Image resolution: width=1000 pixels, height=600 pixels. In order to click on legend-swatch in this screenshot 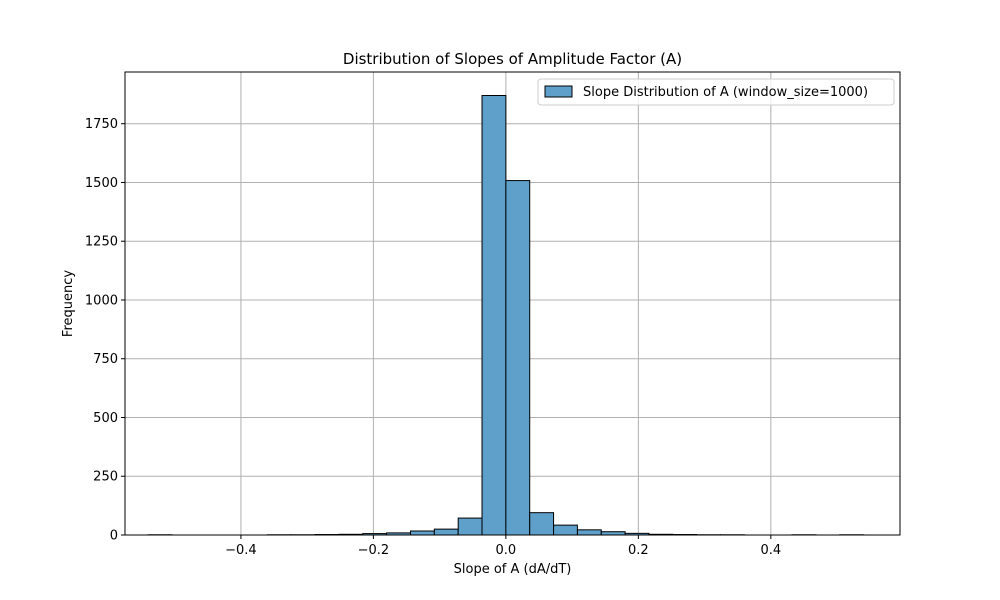, I will do `click(558, 91)`.